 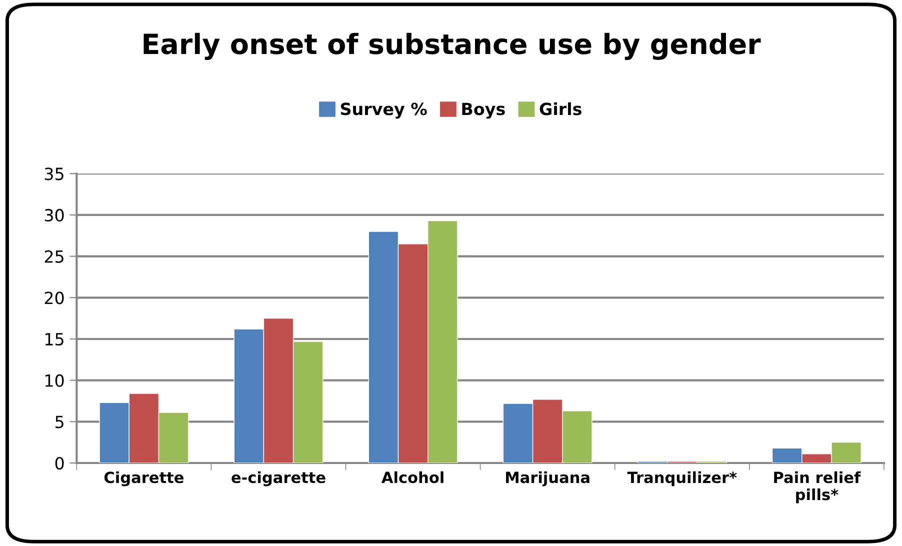 I want to click on chart-title: Early onset of substance use by gender, so click(x=452, y=46).